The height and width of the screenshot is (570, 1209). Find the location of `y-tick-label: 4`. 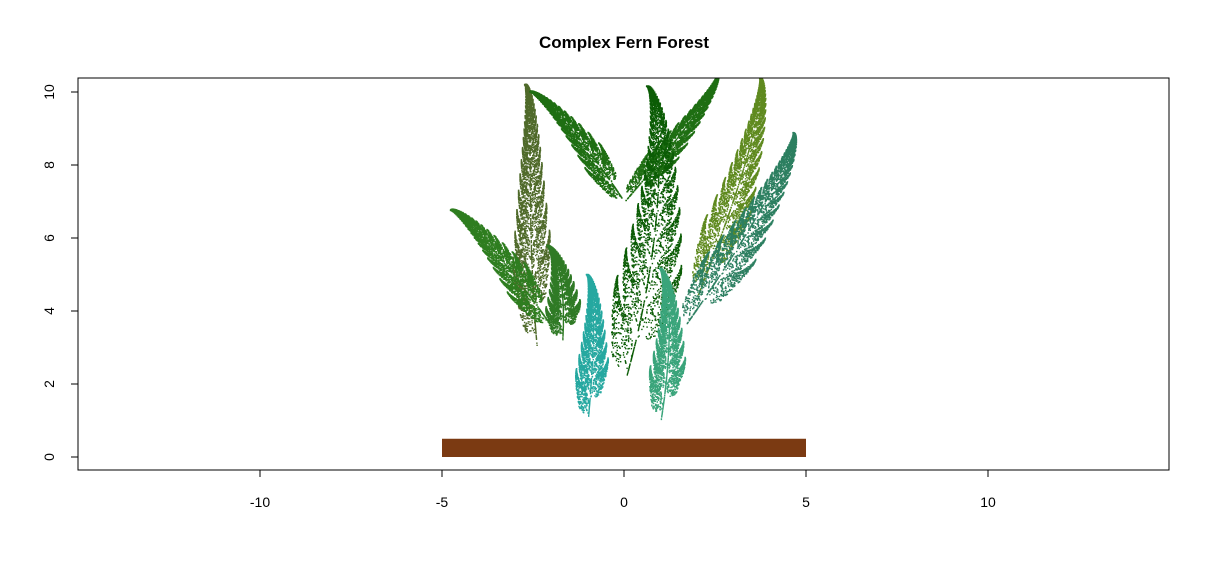

y-tick-label: 4 is located at coordinates (49, 311).